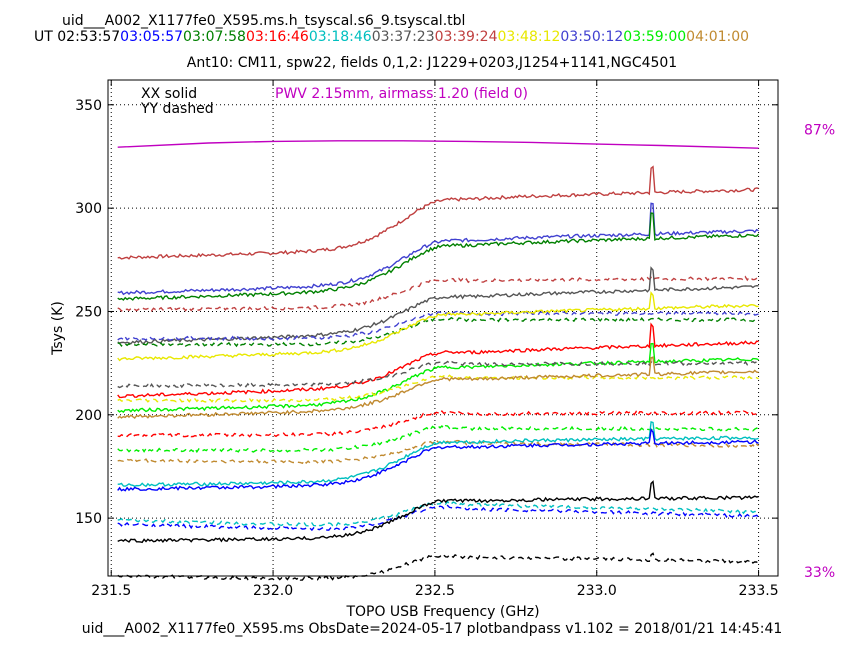 This screenshot has height=648, width=864. What do you see at coordinates (88, 519) in the screenshot?
I see `y-tick-label-0: 150` at bounding box center [88, 519].